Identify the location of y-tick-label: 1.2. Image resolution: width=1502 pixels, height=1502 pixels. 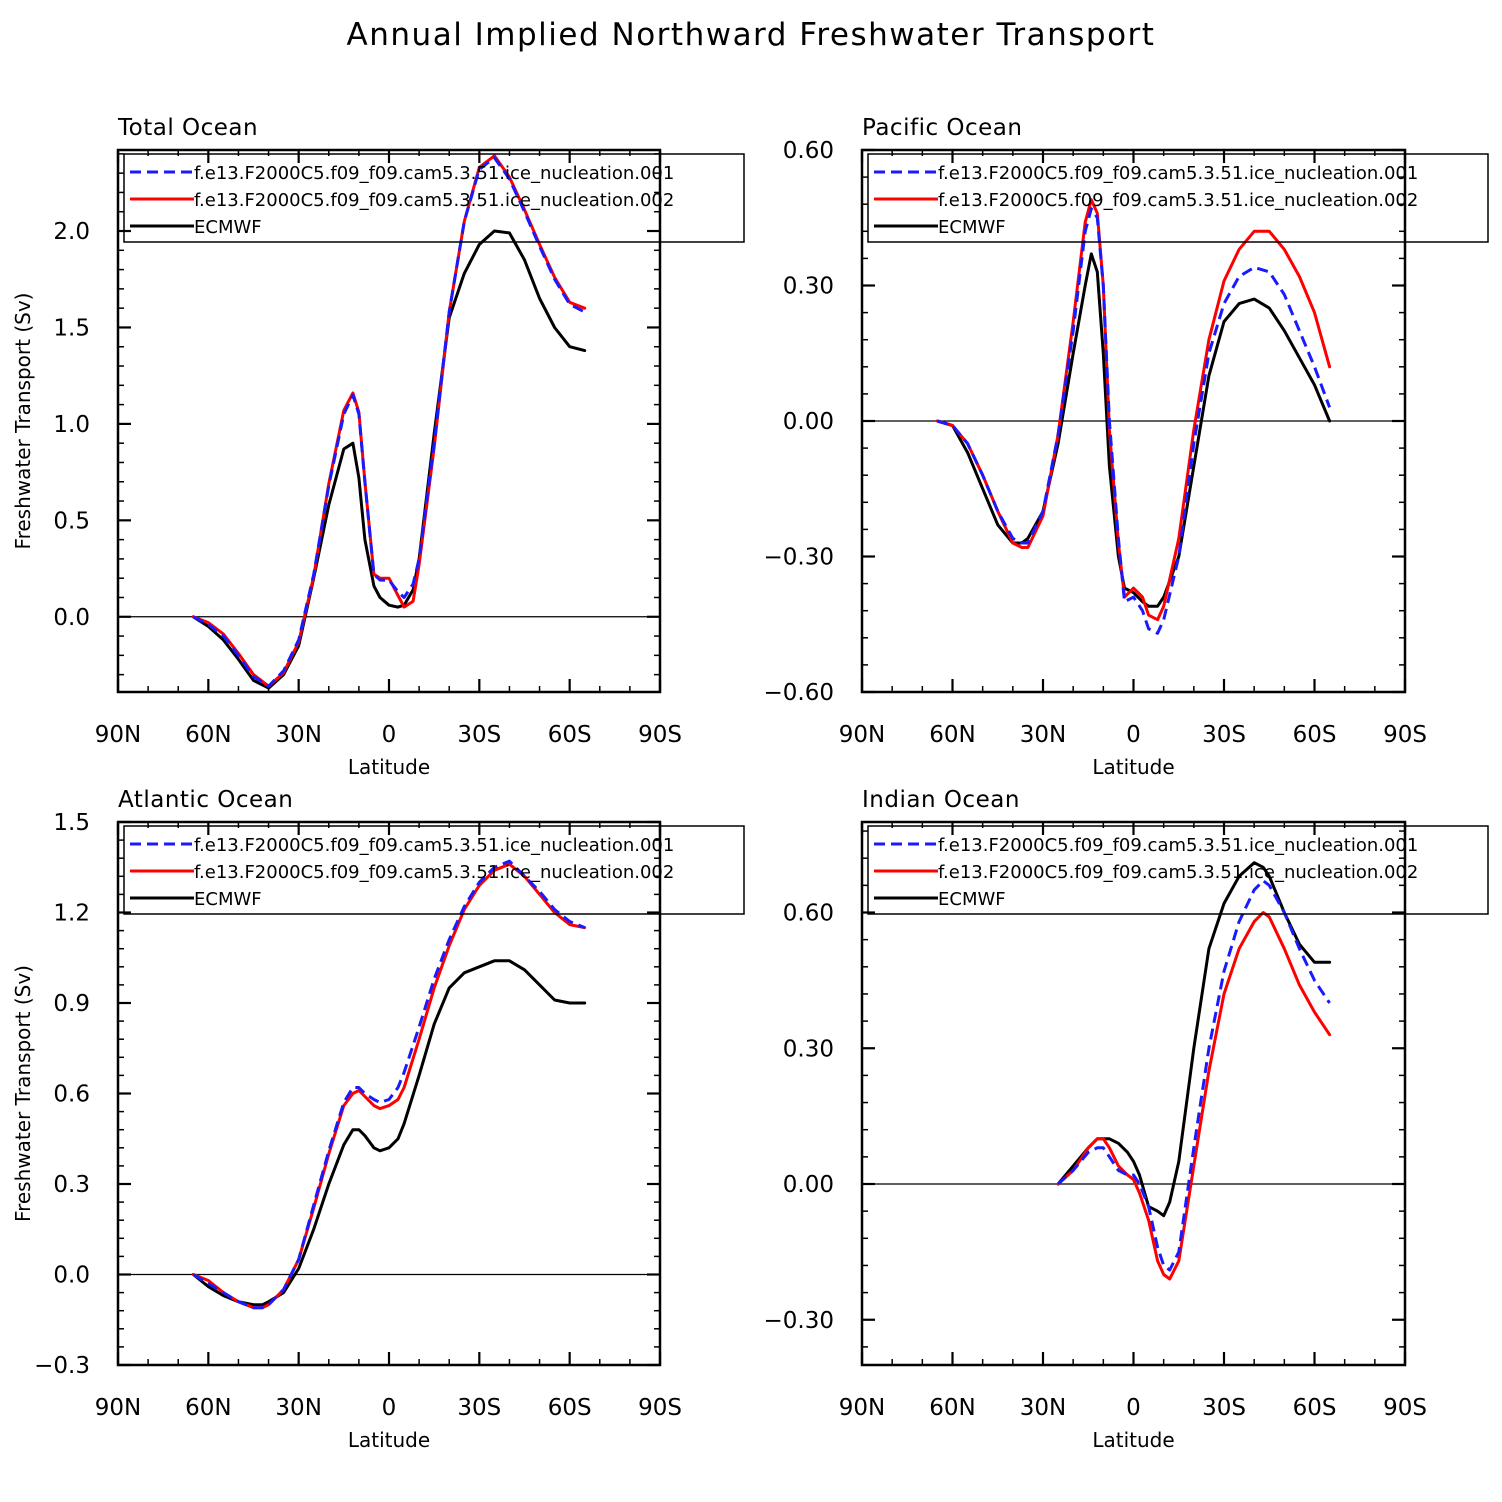
(71, 914).